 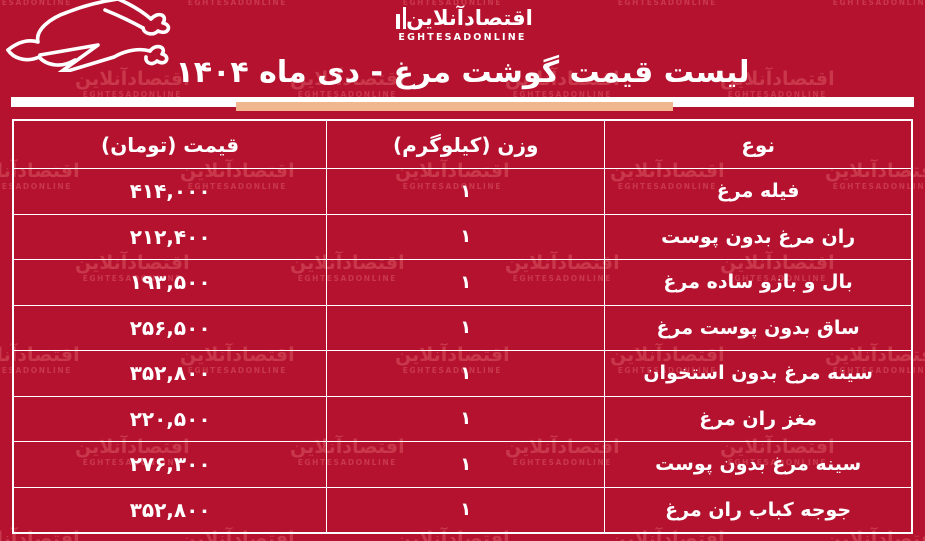 I want to click on table-row-3-type: ساق بدون پوست مرغ, so click(x=757, y=327).